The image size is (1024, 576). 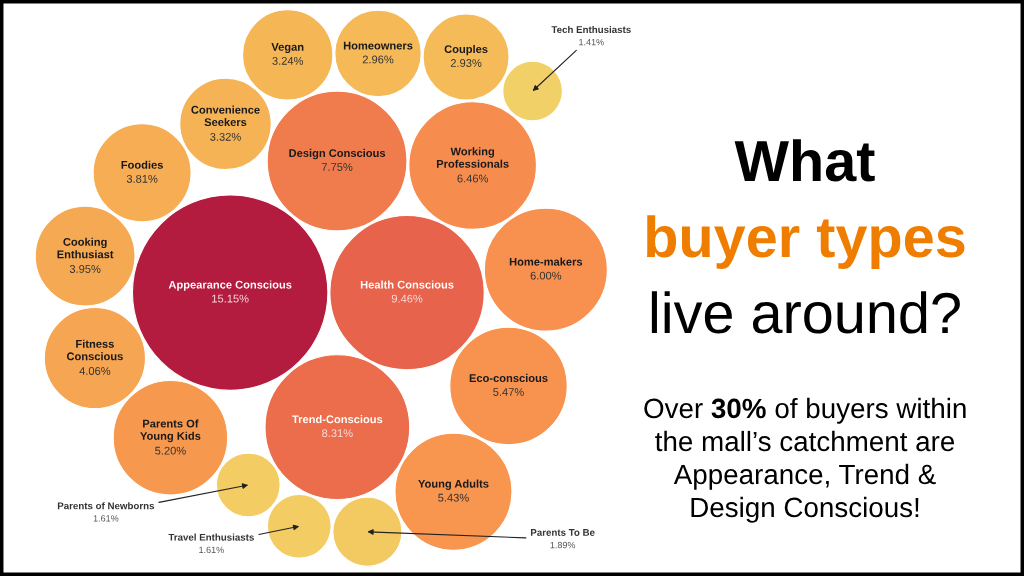 I want to click on text: Over 30% of buyers within the mall’s catchment are Appearance, Trend & Design Conscious!, so click(x=805, y=460).